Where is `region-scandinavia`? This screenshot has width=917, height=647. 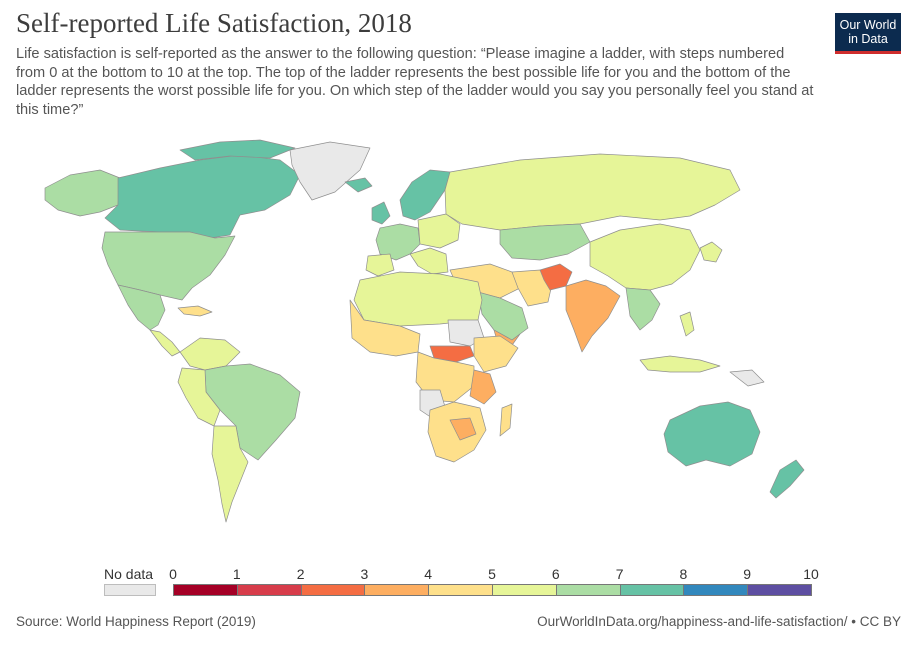 region-scandinavia is located at coordinates (425, 195).